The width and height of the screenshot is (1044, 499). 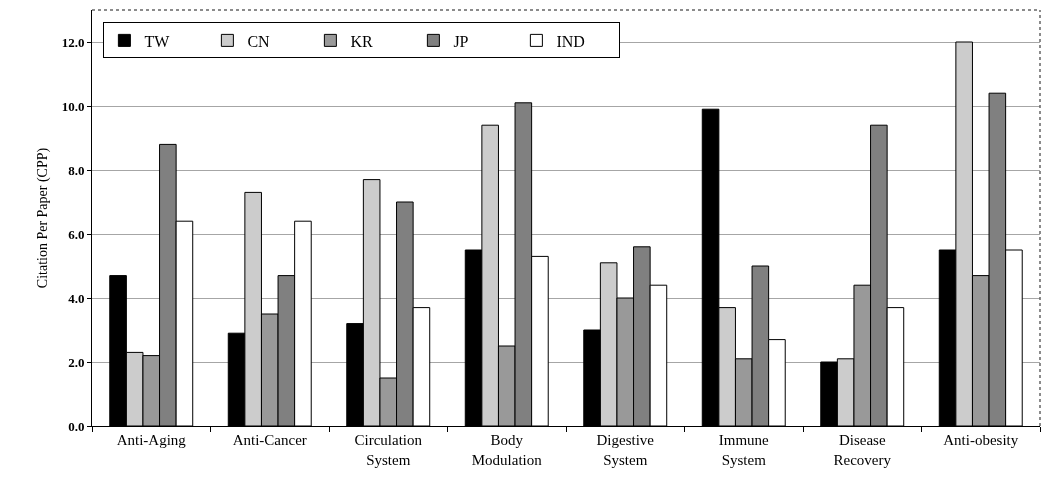 I want to click on y-tick-label: 12.0, so click(x=73, y=42).